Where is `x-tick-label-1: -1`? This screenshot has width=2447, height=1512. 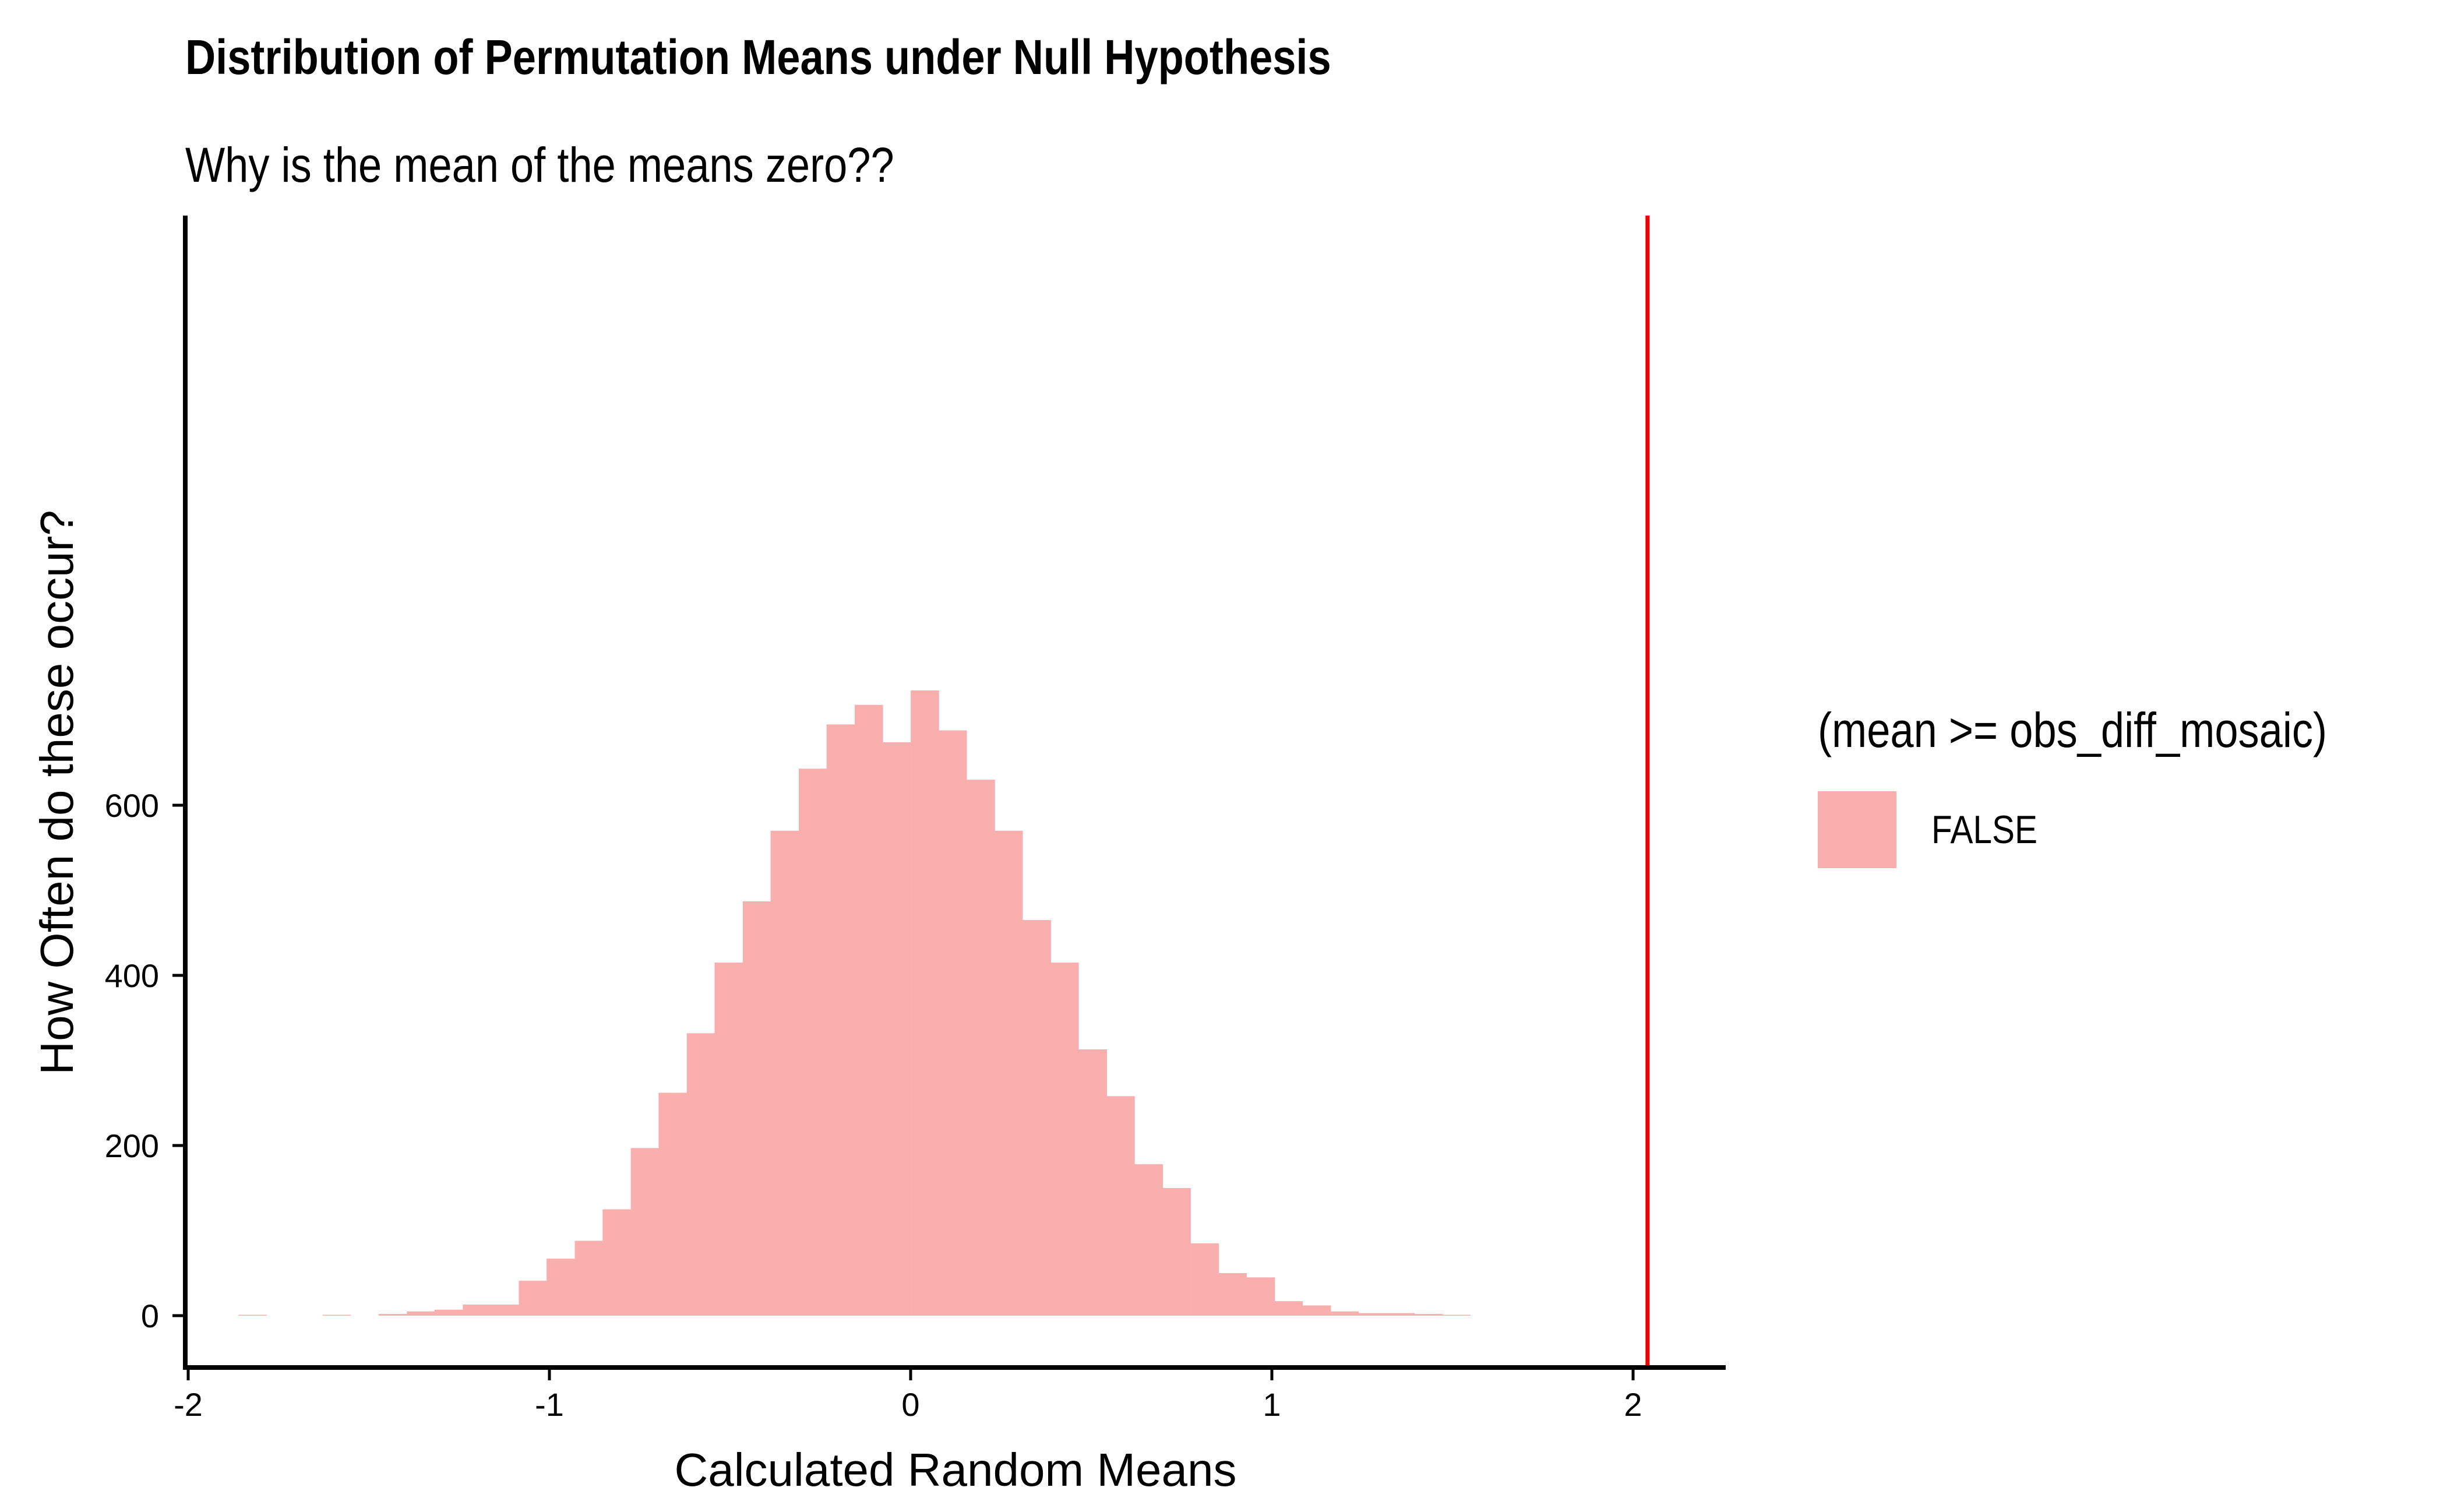
x-tick-label-1: -1 is located at coordinates (549, 1404).